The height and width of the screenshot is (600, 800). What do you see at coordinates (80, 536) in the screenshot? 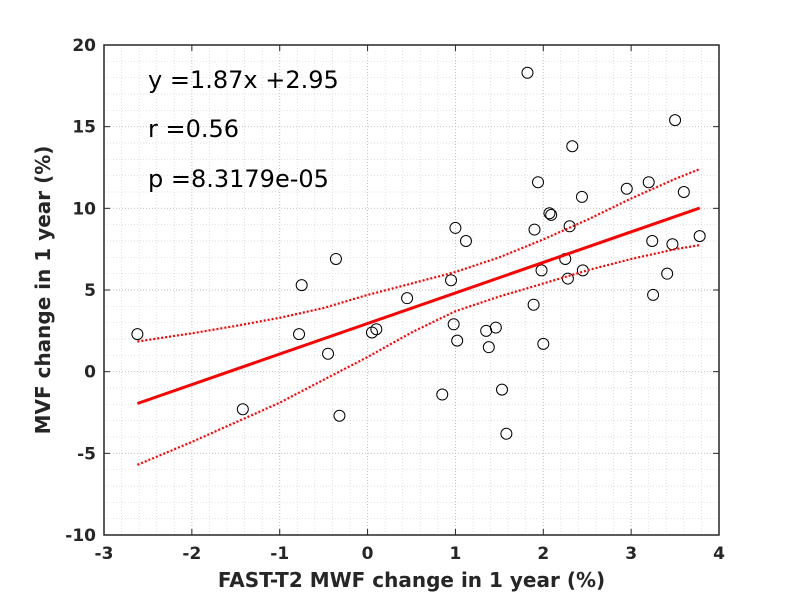
I see `y-tick-label: -10` at bounding box center [80, 536].